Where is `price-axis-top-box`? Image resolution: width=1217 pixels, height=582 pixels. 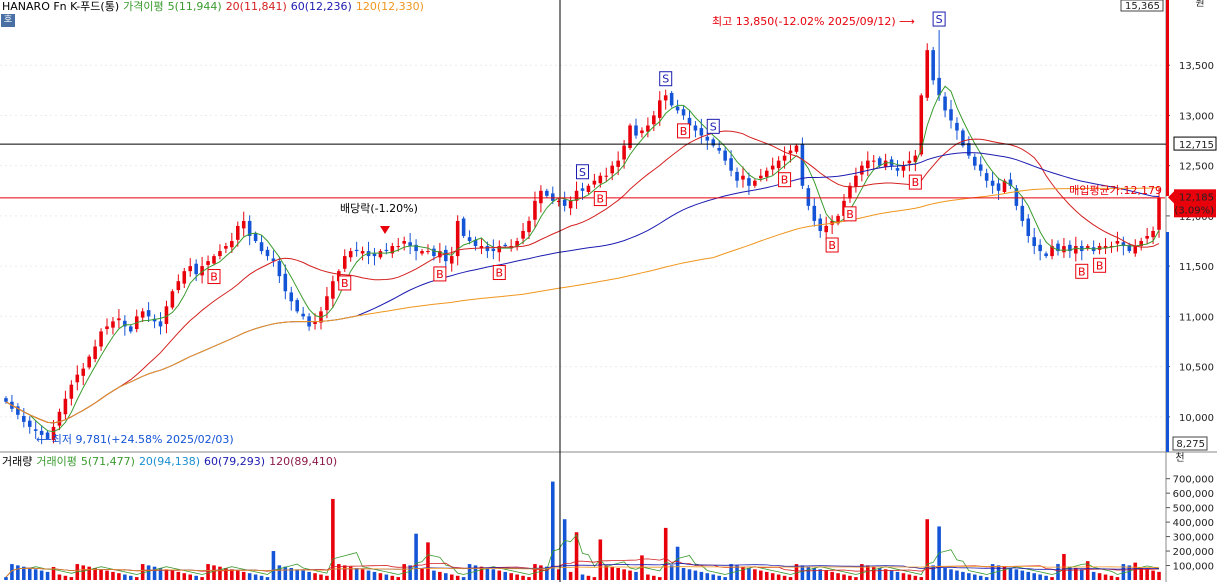
price-axis-top-box is located at coordinates (1142, 6).